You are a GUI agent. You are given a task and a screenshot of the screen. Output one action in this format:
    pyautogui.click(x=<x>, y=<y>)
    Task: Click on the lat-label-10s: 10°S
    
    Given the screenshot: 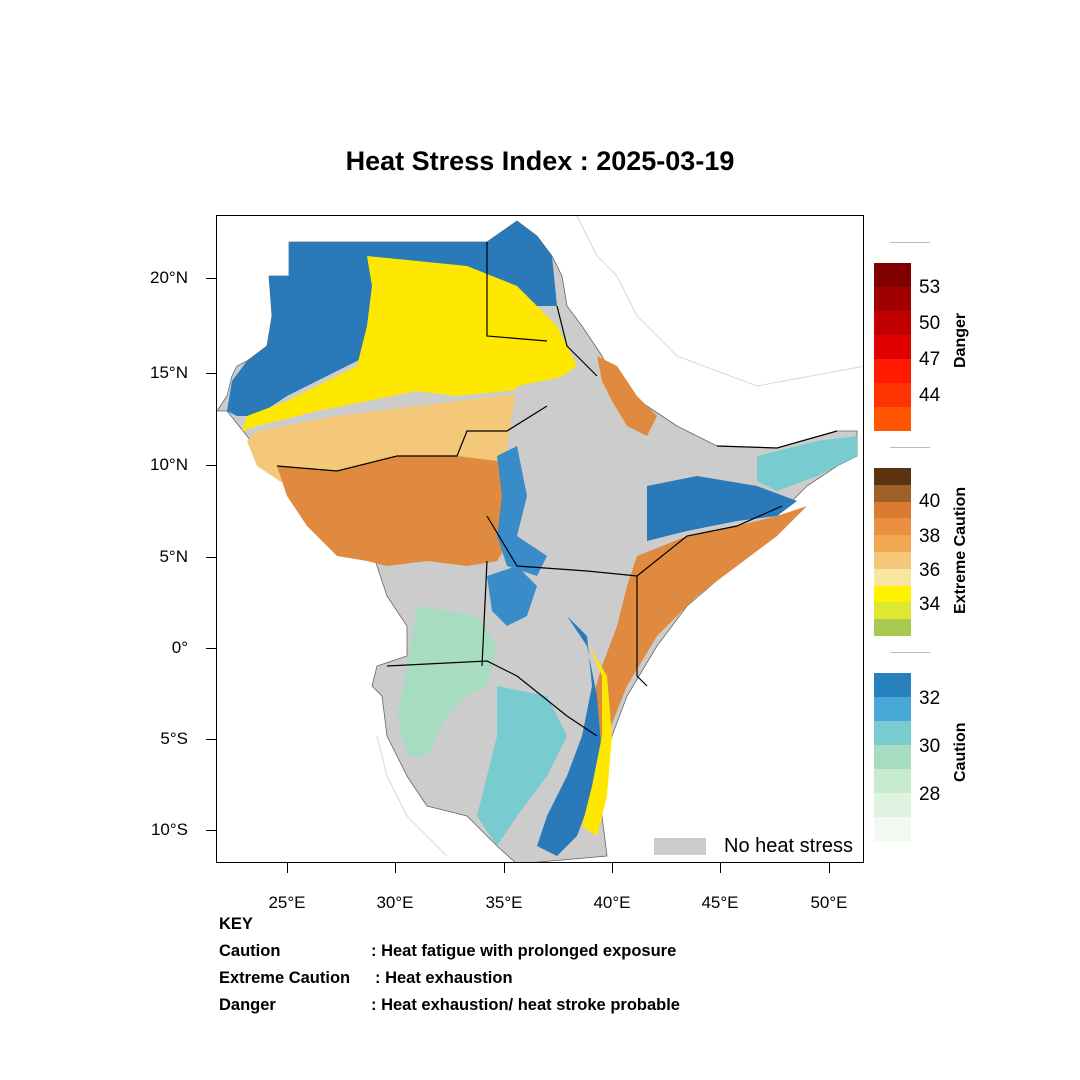 What is the action you would take?
    pyautogui.click(x=169, y=829)
    